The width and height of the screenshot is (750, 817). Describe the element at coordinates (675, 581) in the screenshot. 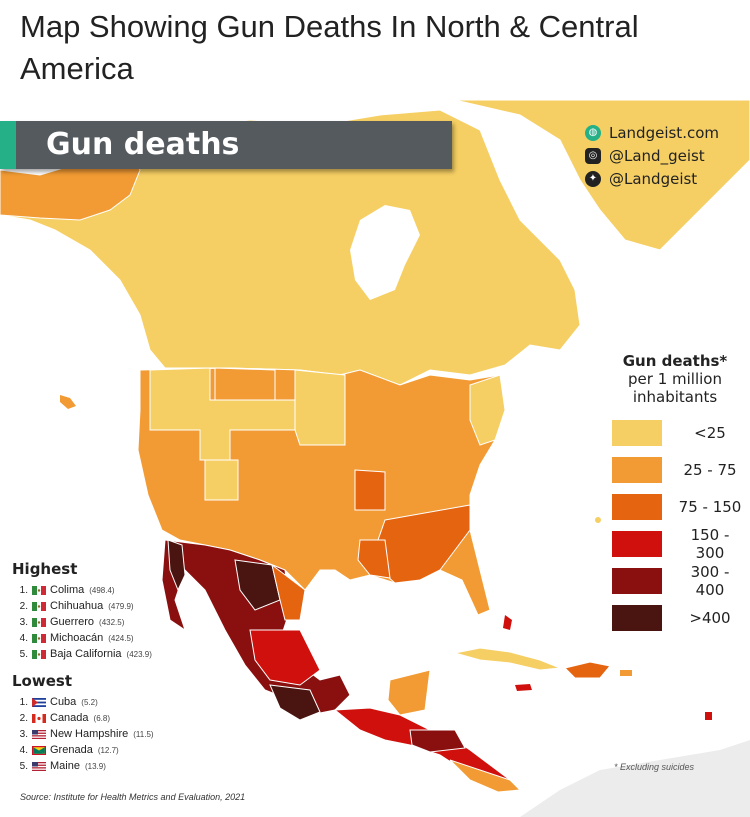

I see `legend-item: 300 - 400` at that location.